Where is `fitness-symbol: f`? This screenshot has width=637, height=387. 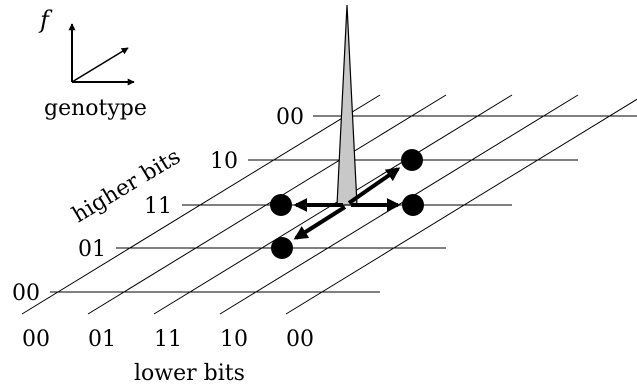
fitness-symbol: f is located at coordinates (45, 20).